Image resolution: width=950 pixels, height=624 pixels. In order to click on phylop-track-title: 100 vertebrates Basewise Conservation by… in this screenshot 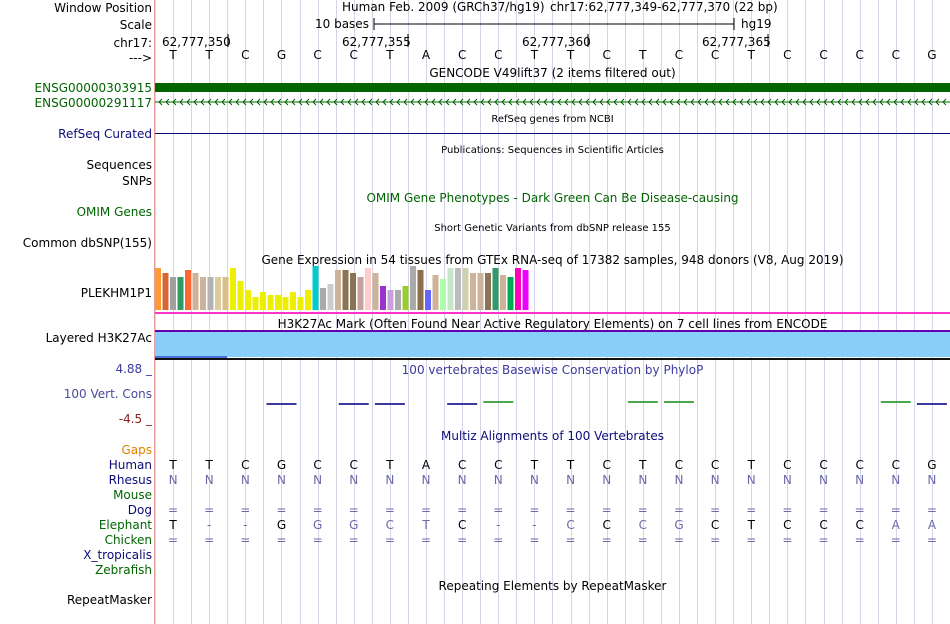, I will do `click(552, 370)`.